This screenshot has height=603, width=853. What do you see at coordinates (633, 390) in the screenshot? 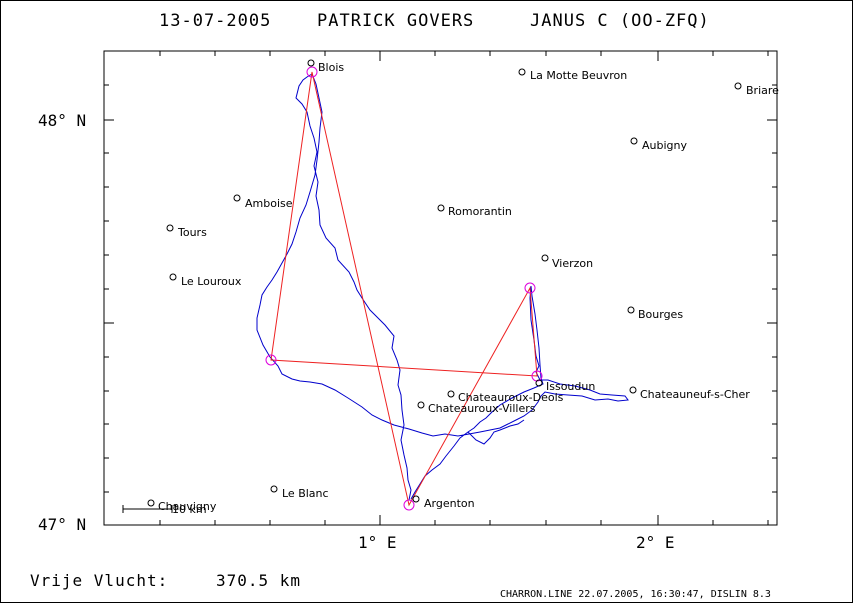
I see `town-marker-chateauneuf` at bounding box center [633, 390].